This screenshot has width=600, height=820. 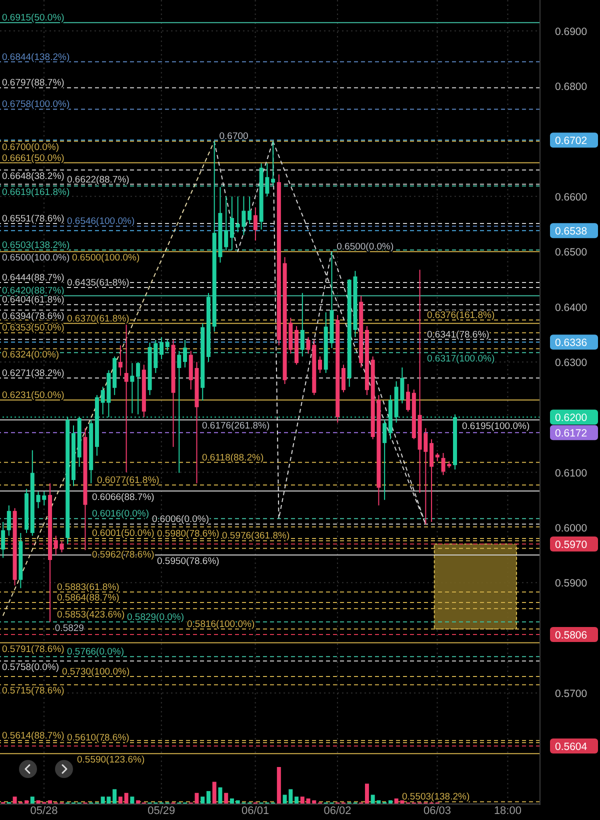 What do you see at coordinates (181, 520) in the screenshot?
I see `ref-line-label: 0.6006(0.0%)` at bounding box center [181, 520].